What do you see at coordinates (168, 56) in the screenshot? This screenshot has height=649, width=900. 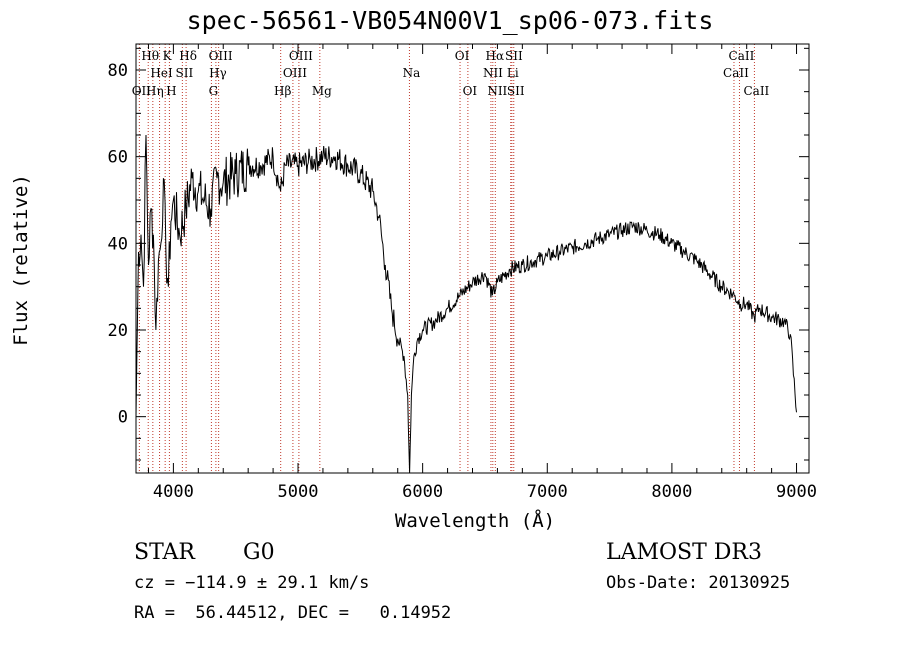 I see `line-marker-label: K` at bounding box center [168, 56].